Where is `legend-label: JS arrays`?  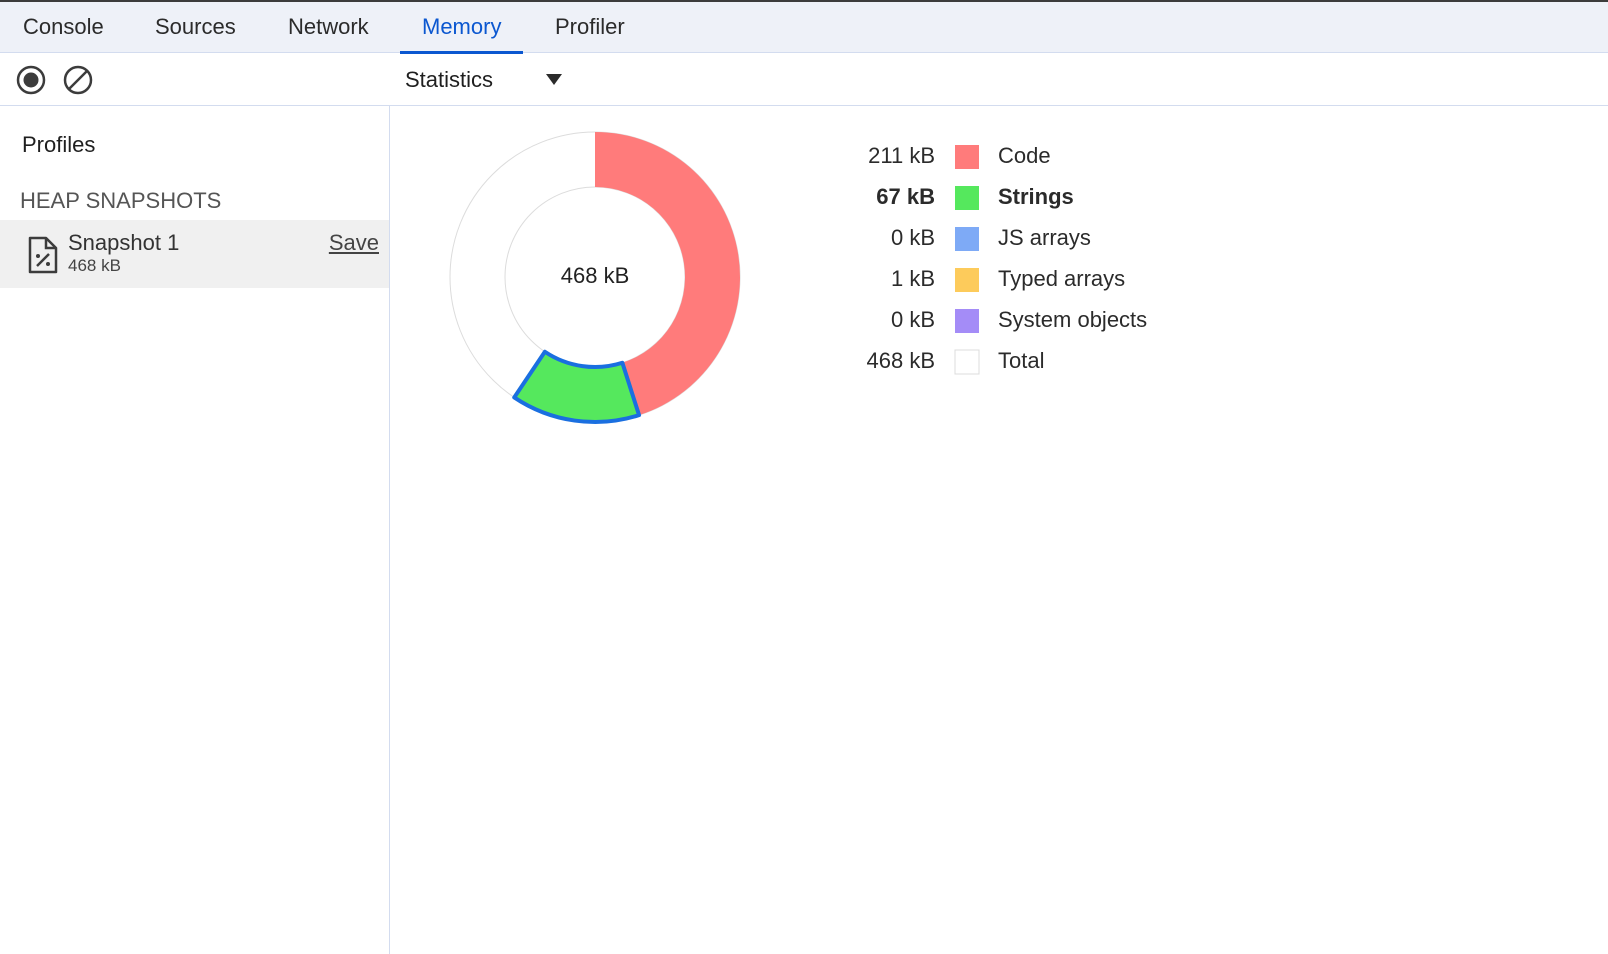 legend-label: JS arrays is located at coordinates (1044, 237).